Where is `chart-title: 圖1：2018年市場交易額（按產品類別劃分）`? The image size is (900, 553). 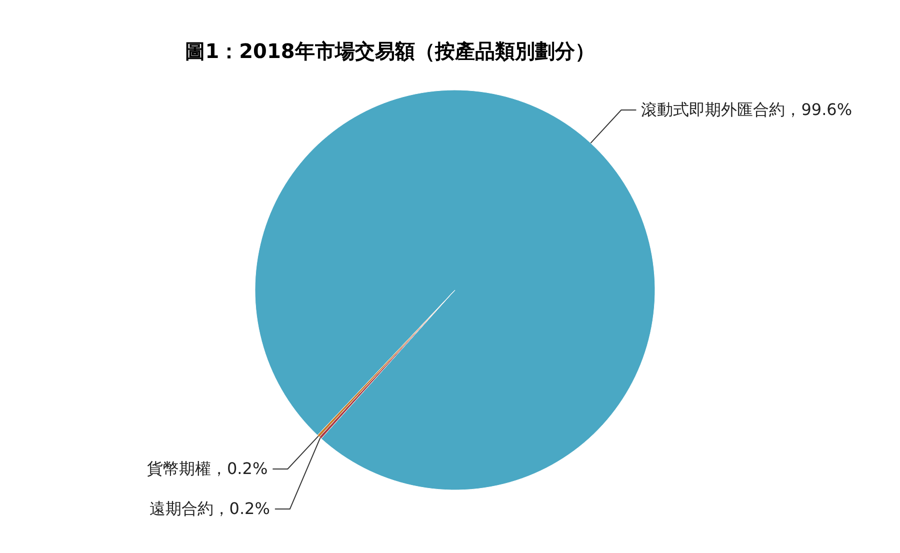
chart-title: 圖1：2018年市場交易額（按產品類別劃分） is located at coordinates (390, 51).